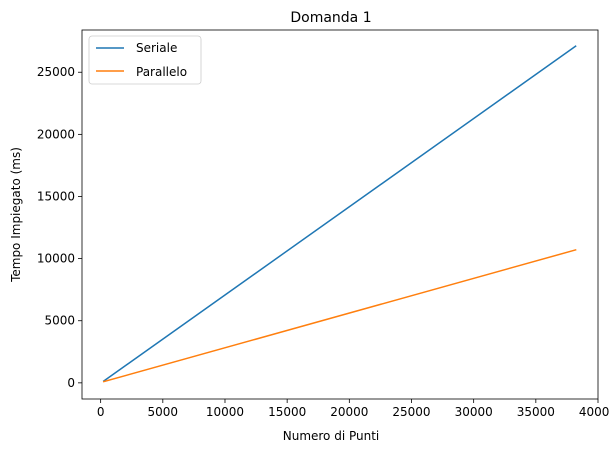 The width and height of the screenshot is (610, 453). What do you see at coordinates (56, 134) in the screenshot?
I see `y-tick-label: 20000` at bounding box center [56, 134].